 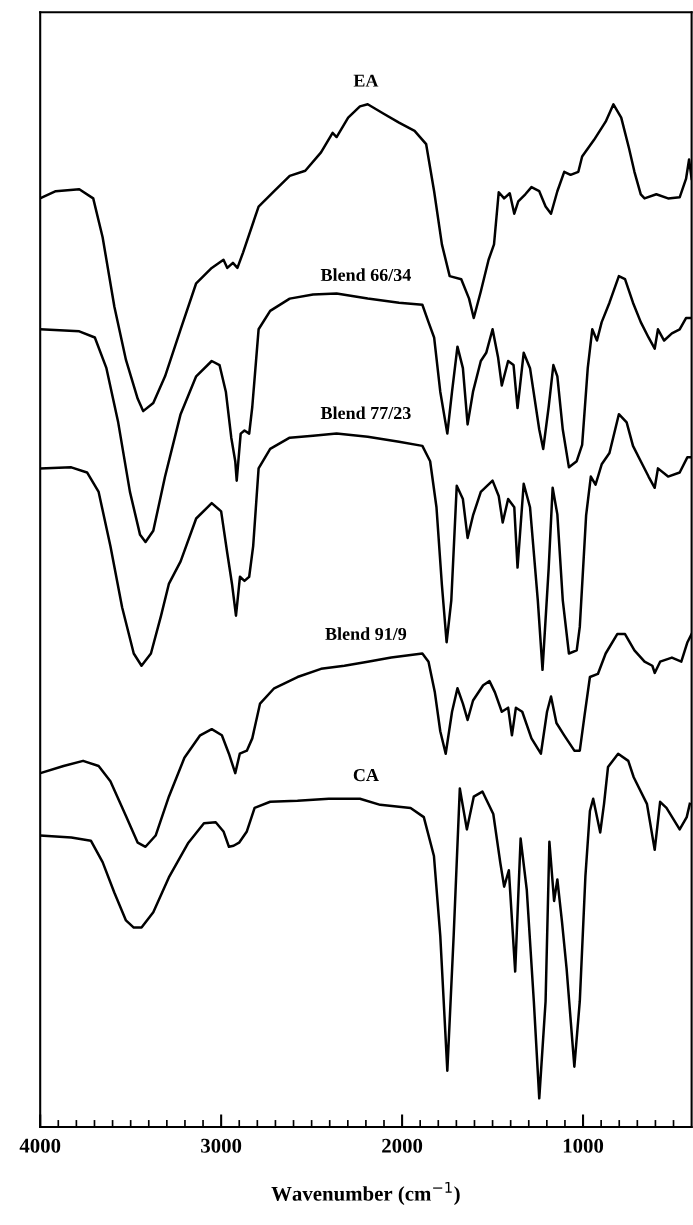 What do you see at coordinates (583, 1145) in the screenshot?
I see `x-tick-label: 1000` at bounding box center [583, 1145].